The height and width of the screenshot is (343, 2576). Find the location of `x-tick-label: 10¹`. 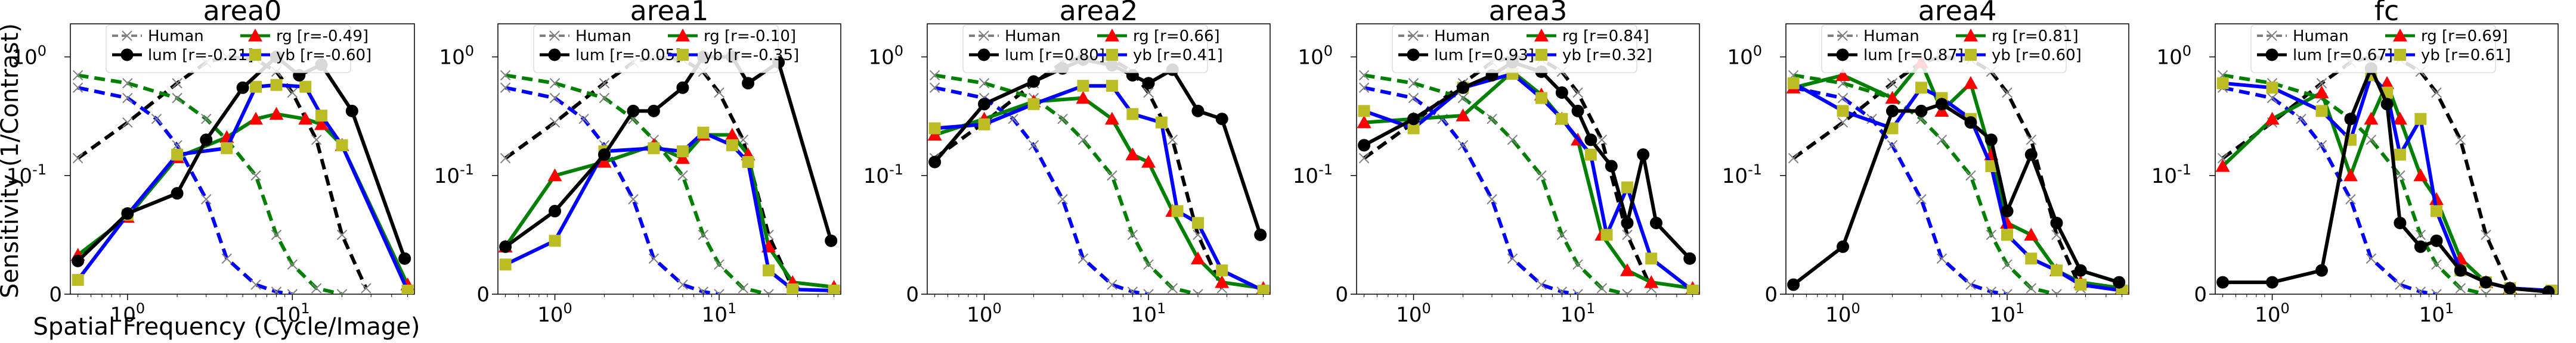

x-tick-label: 10¹ is located at coordinates (1148, 313).